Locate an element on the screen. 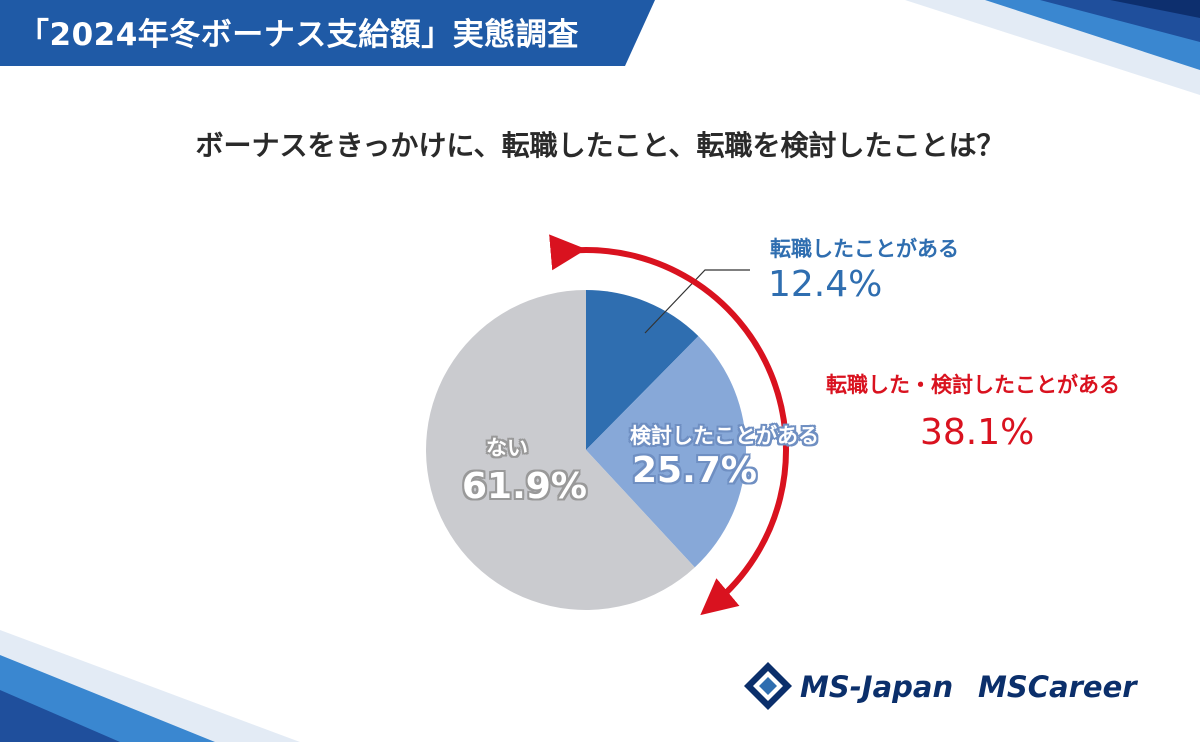 This screenshot has width=1200, height=742. combined-value: 38.1% is located at coordinates (977, 432).